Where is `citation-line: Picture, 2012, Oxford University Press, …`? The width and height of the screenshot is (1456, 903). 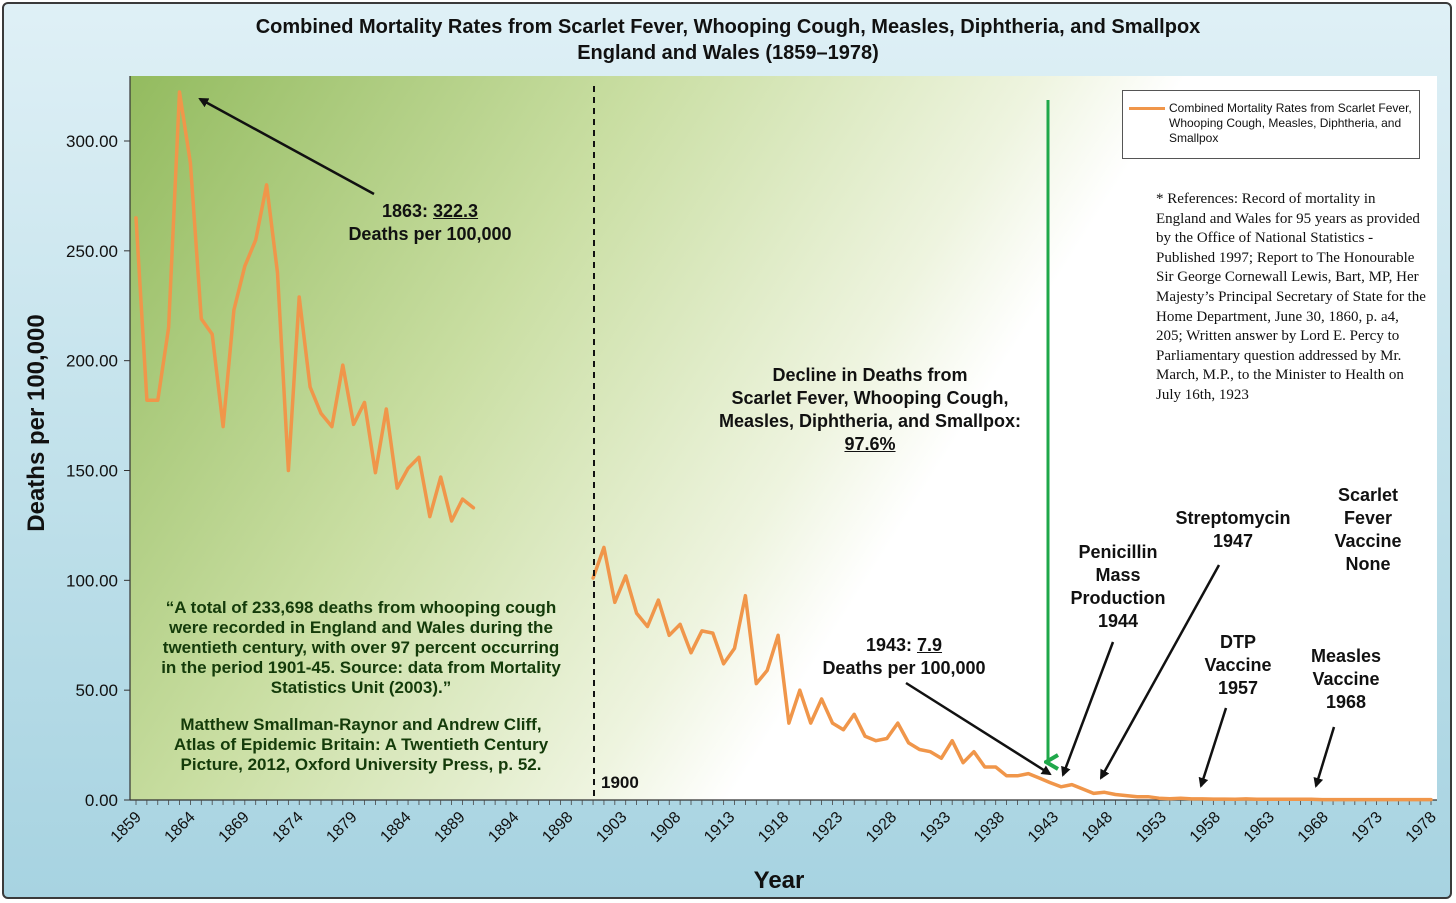
citation-line: Picture, 2012, Oxford University Press, … is located at coordinates (361, 764).